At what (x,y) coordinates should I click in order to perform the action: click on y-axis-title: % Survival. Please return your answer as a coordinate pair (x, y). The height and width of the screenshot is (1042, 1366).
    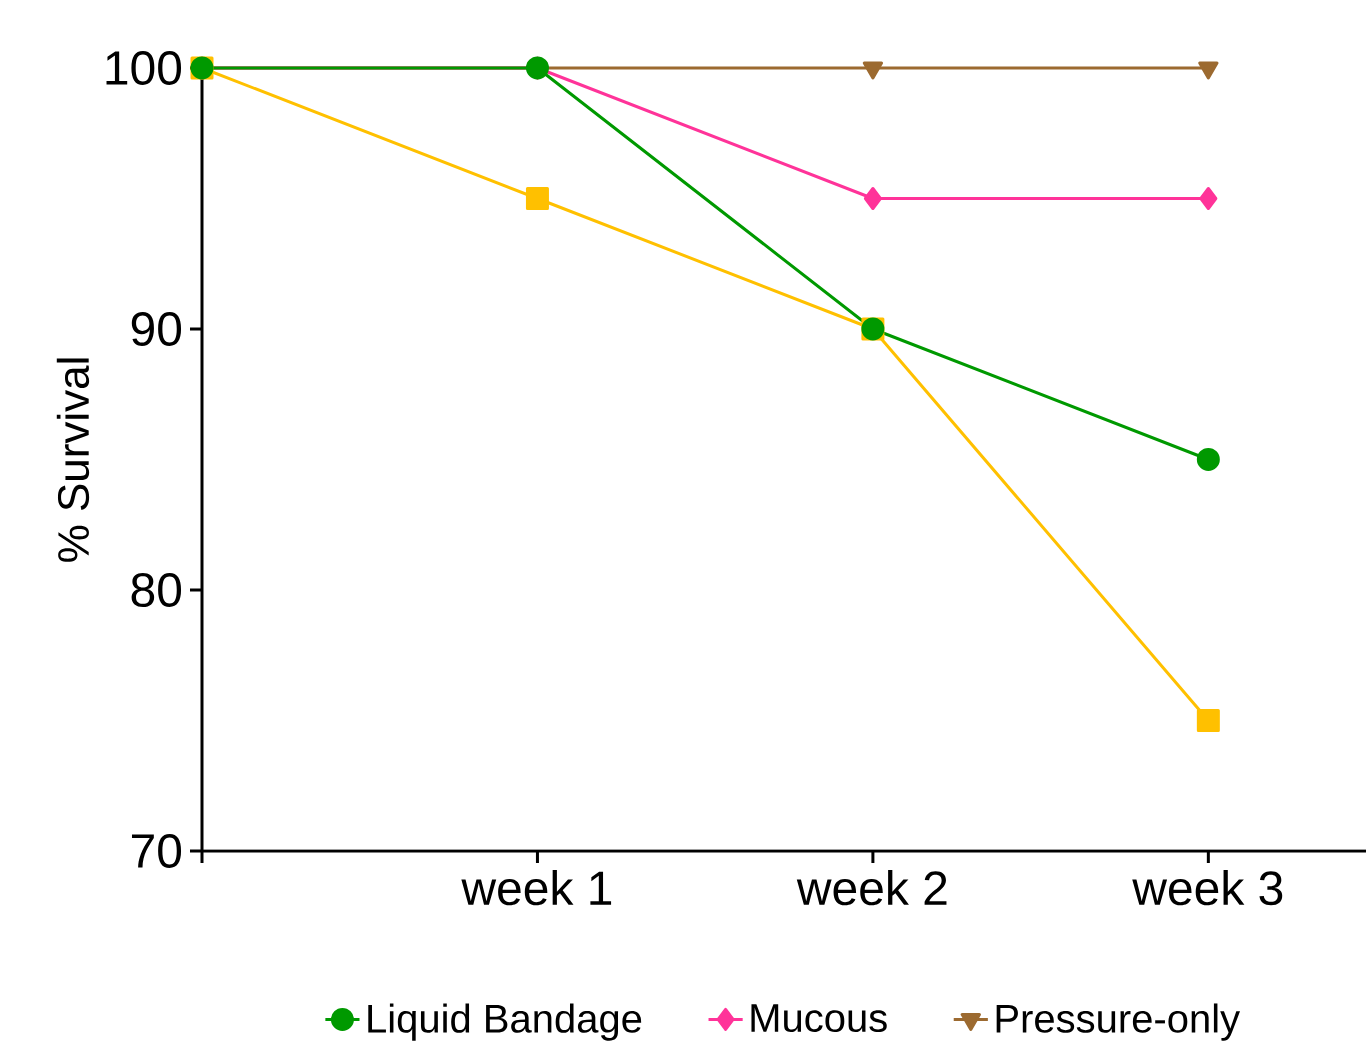
    Looking at the image, I should click on (73, 460).